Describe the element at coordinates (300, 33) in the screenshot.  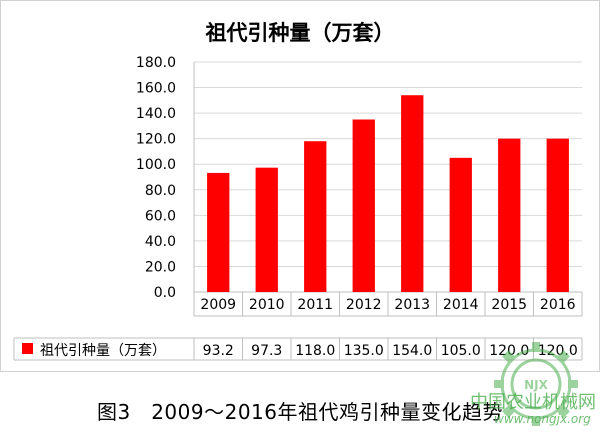
I see `chart-title: 祖代引种量（万套）` at that location.